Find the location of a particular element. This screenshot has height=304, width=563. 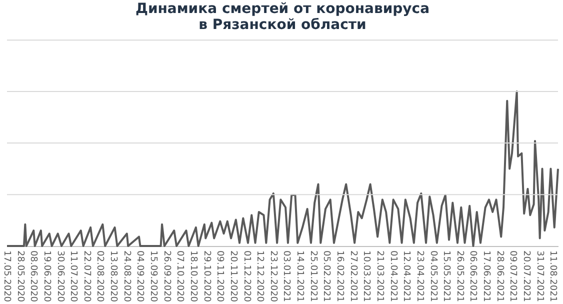

x-tick-label: 12.04.2021 is located at coordinates (406, 276).